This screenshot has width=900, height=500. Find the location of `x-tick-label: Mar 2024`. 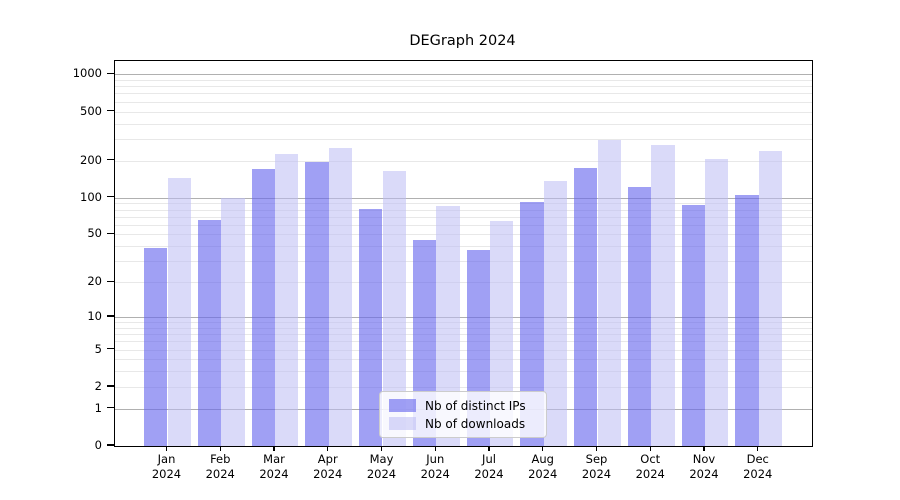

x-tick-label: Mar 2024 is located at coordinates (274, 466).